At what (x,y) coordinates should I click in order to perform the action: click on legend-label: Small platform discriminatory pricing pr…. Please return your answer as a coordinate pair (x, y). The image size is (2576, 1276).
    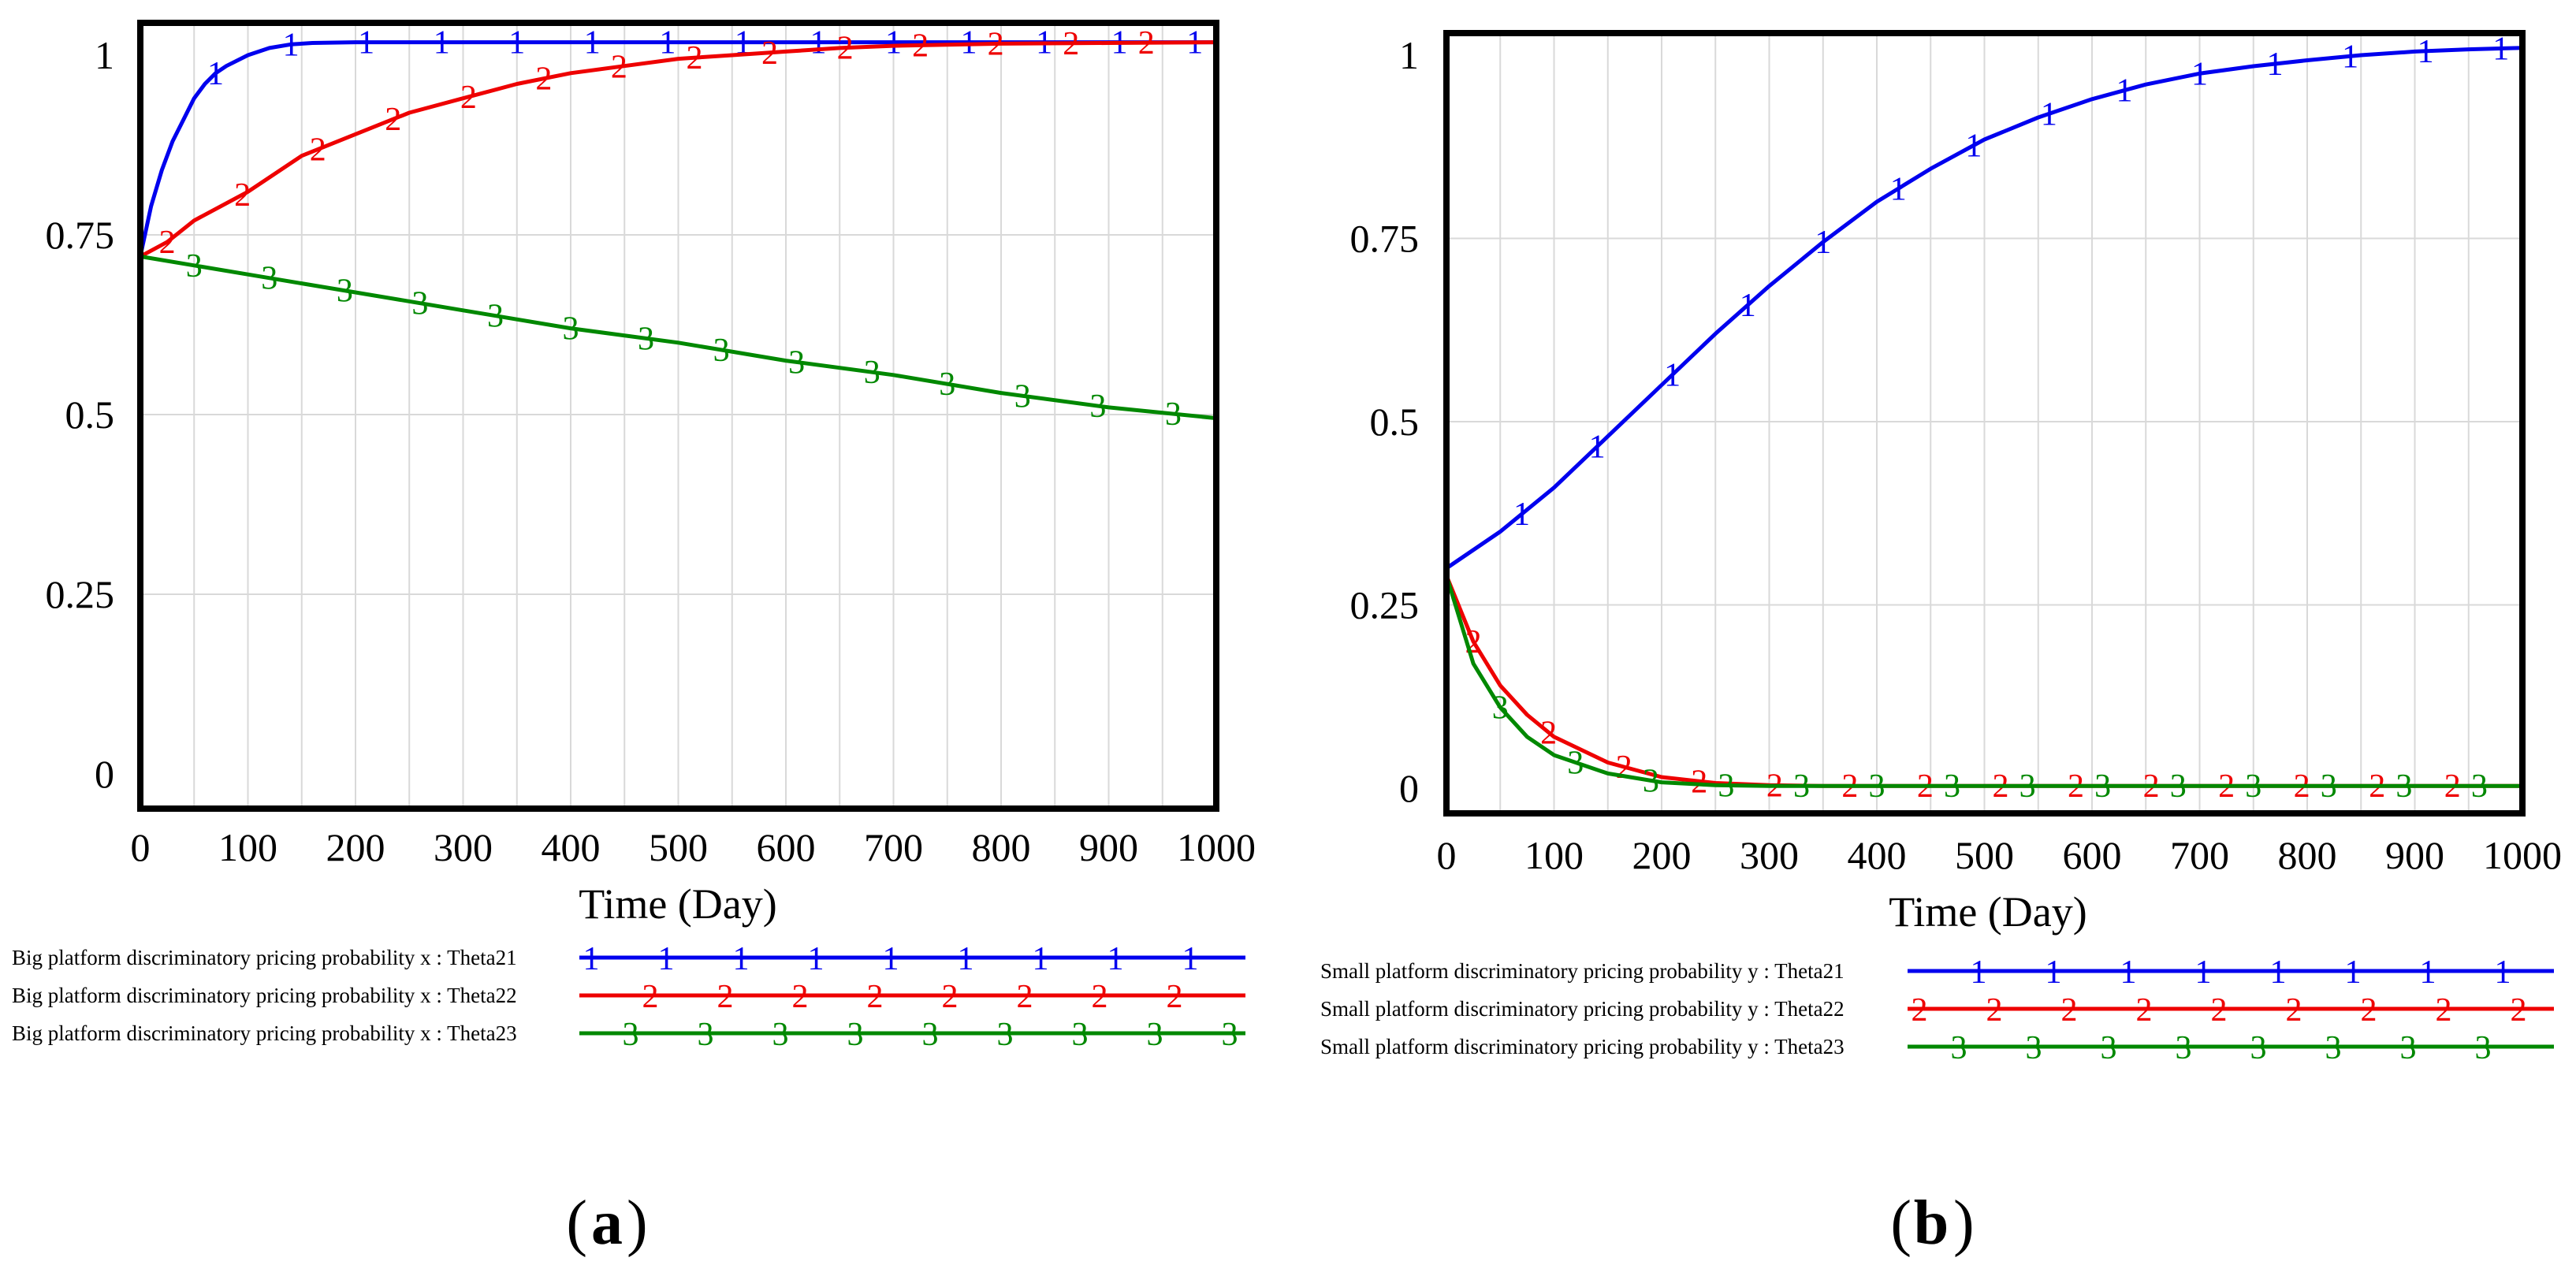
    Looking at the image, I should click on (1582, 1046).